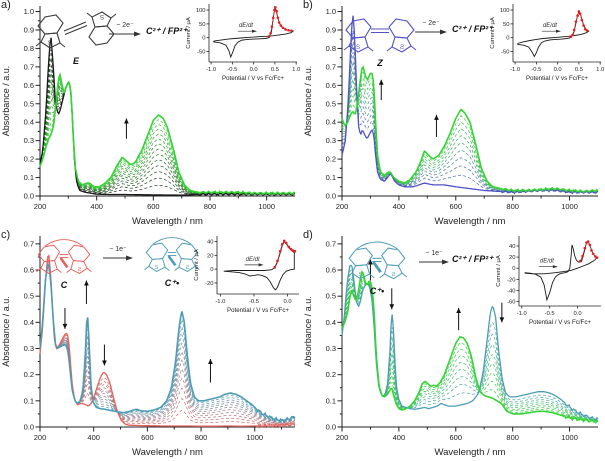  I want to click on svg-text: -20, so click(511, 280).